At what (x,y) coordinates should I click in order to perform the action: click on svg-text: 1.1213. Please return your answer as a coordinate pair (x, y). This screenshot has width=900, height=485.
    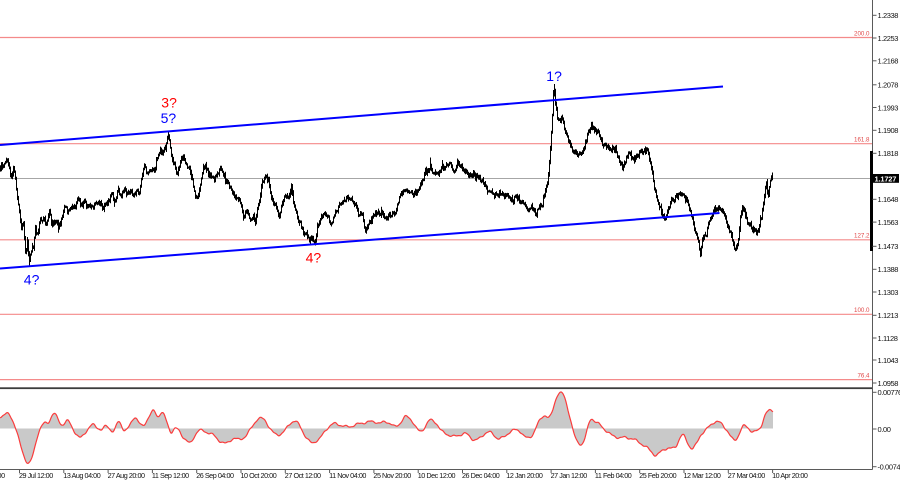
    Looking at the image, I should click on (888, 315).